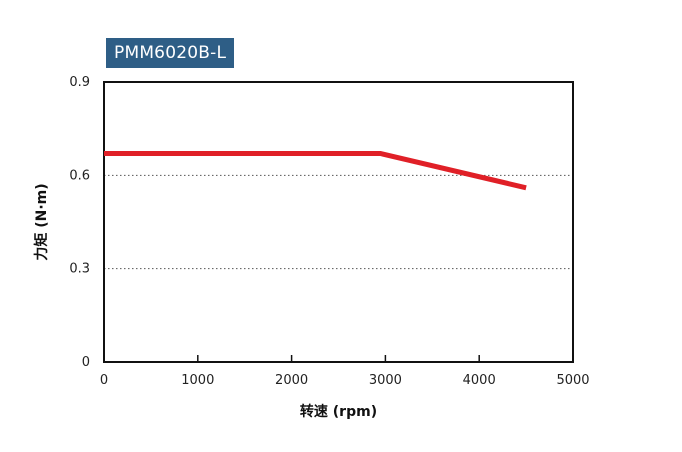 Image resolution: width=682 pixels, height=452 pixels. Describe the element at coordinates (197, 380) in the screenshot. I see `x-tick-label-1: 1000` at that location.